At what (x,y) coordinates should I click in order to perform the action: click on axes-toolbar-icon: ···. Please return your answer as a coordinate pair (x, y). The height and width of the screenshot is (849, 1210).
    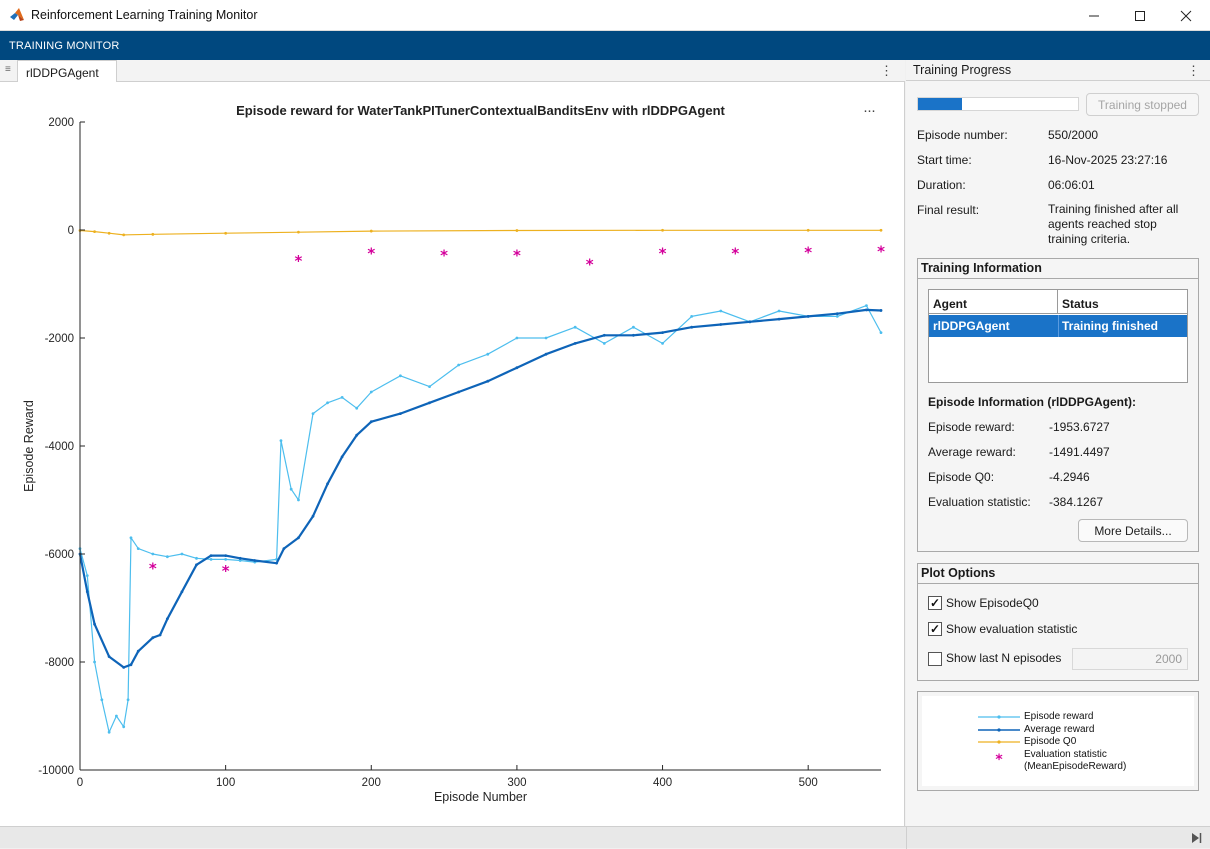
    Looking at the image, I should click on (869, 110).